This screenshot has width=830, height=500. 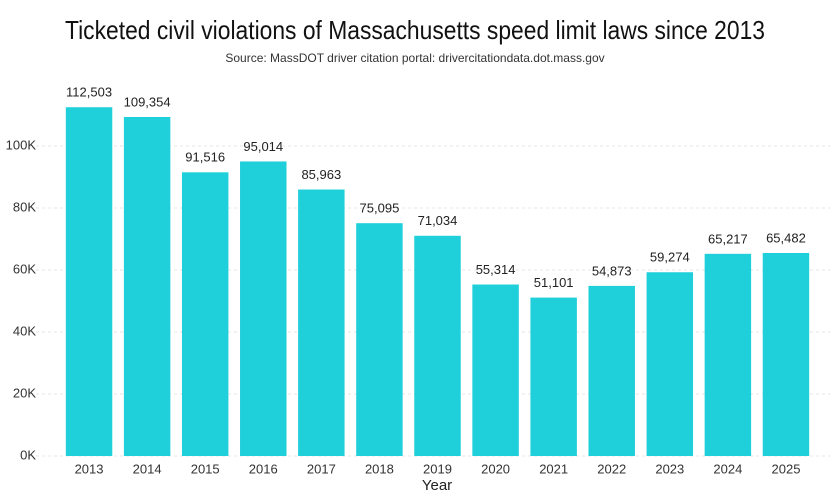 What do you see at coordinates (495, 468) in the screenshot?
I see `x-tick-label: 2020` at bounding box center [495, 468].